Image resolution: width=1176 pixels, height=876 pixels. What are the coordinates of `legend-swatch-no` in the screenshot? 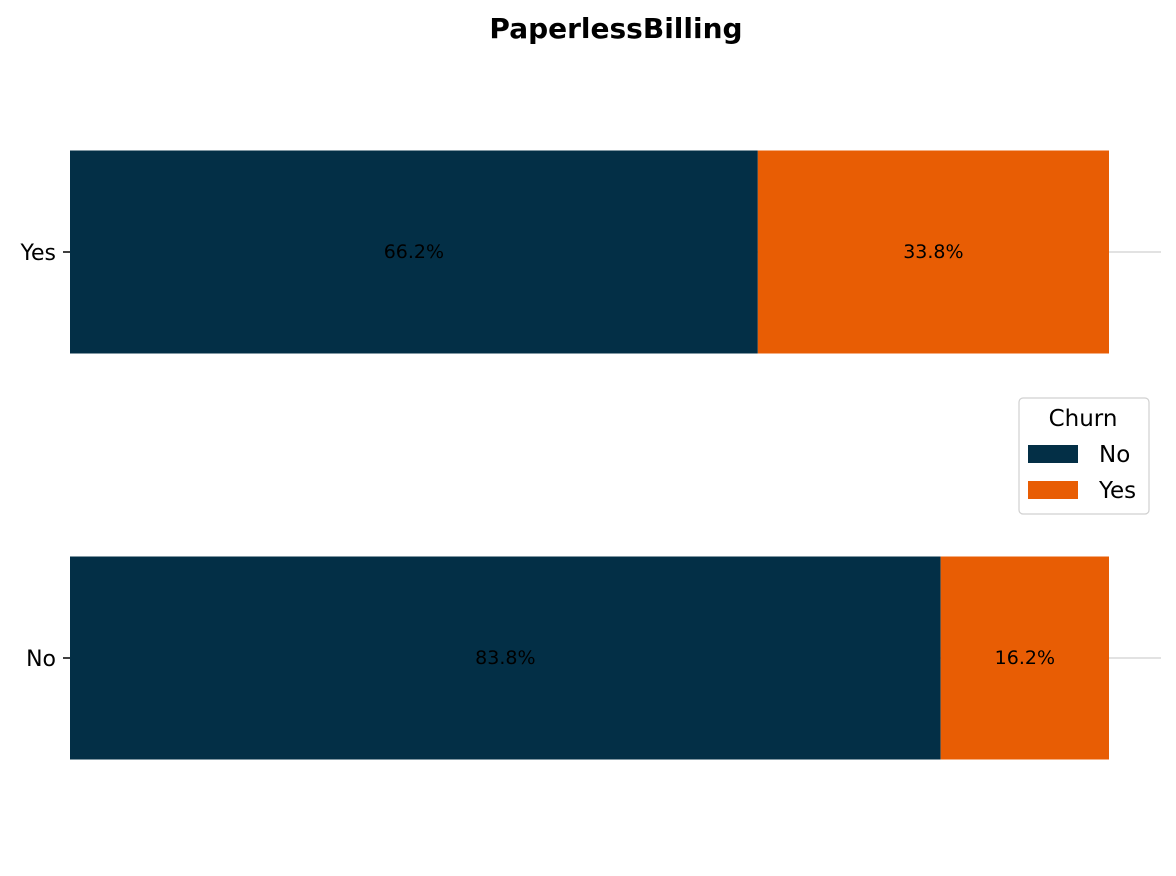 It's located at (1053, 454).